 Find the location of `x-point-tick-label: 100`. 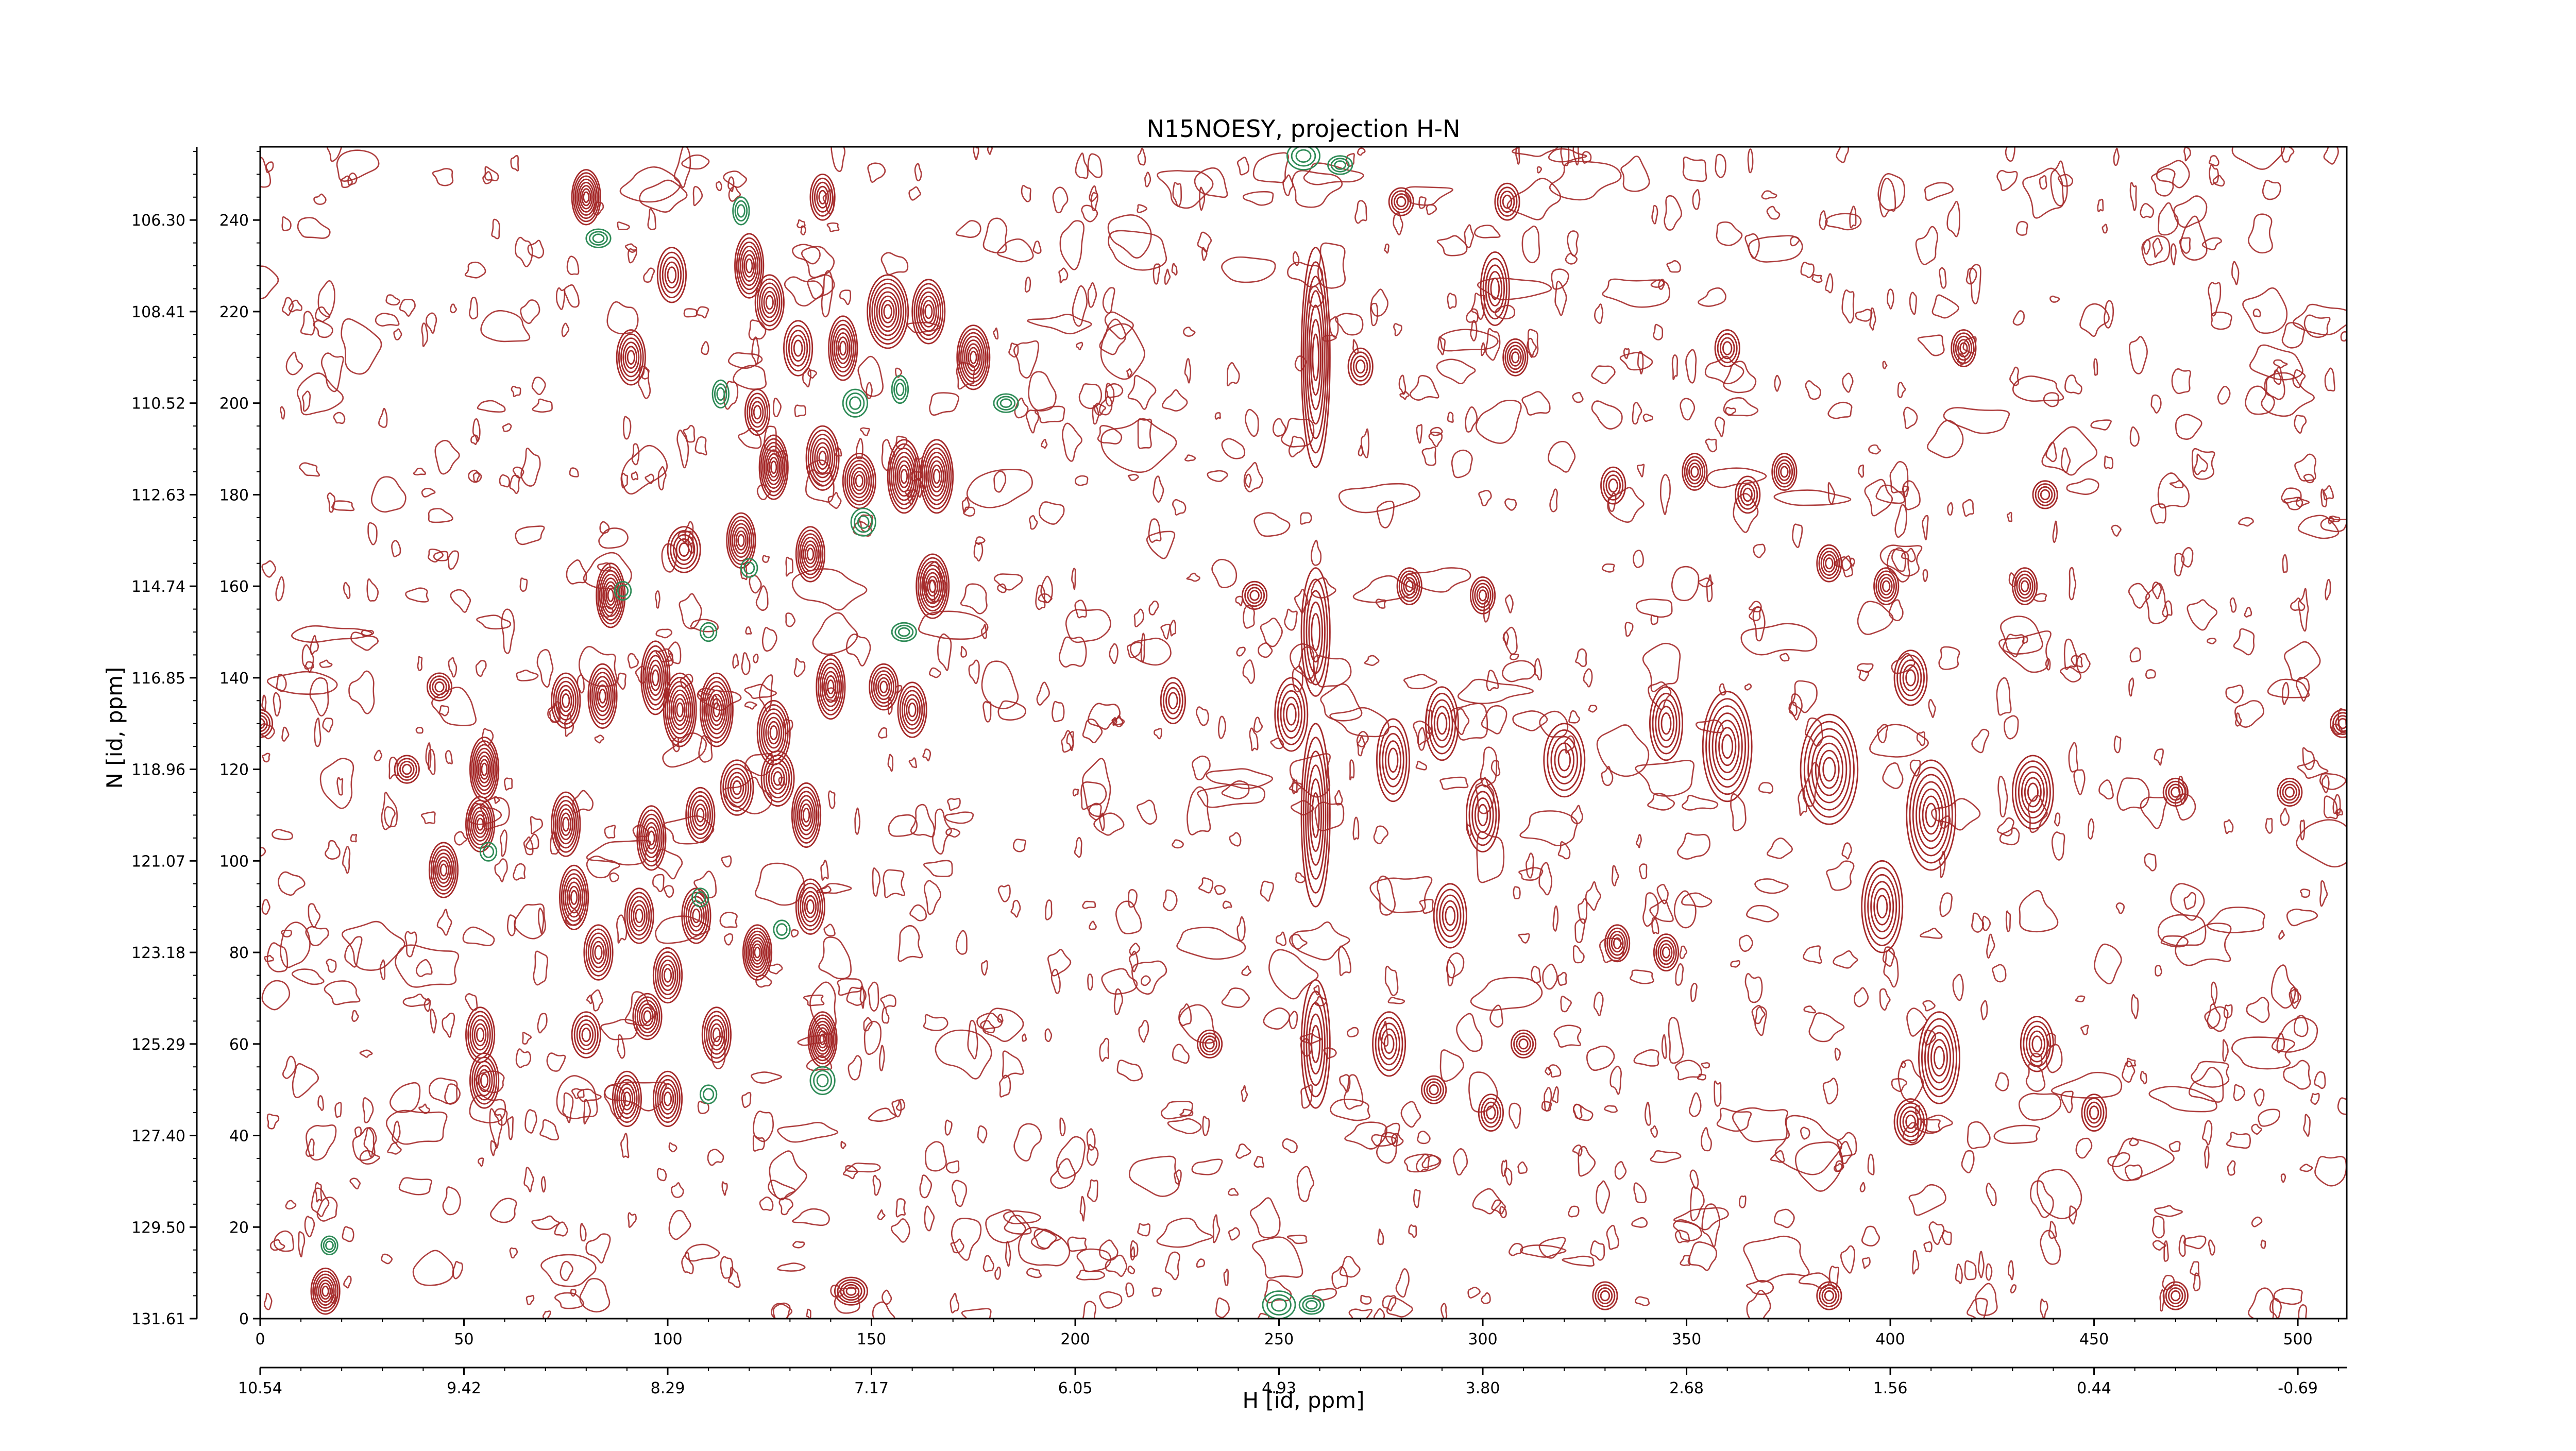

x-point-tick-label: 100 is located at coordinates (667, 1339).